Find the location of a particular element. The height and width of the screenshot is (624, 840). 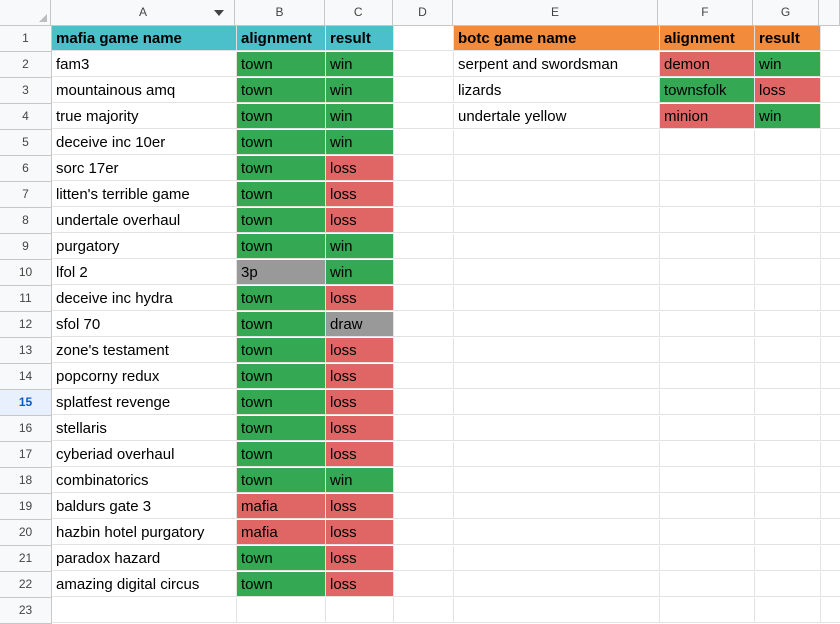

row-header: 10 is located at coordinates (26, 273).